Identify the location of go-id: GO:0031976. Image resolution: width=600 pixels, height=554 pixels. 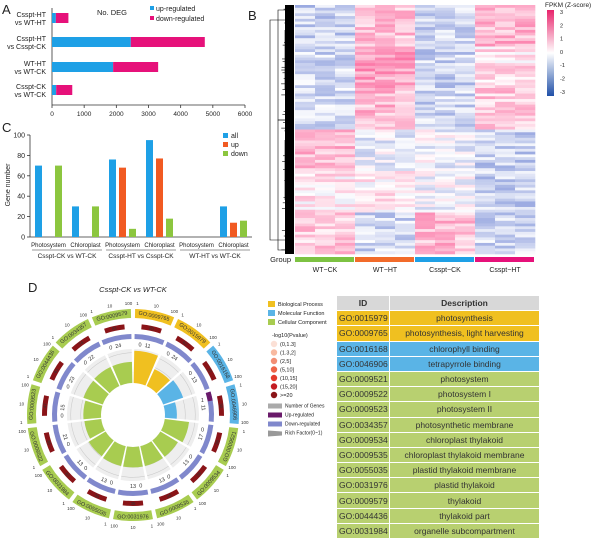
(363, 485).